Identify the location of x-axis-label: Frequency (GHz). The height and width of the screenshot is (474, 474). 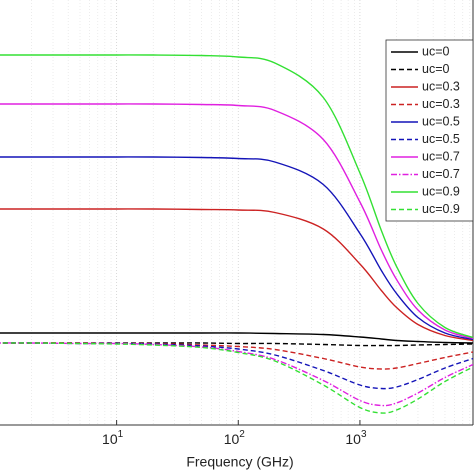
(239, 462).